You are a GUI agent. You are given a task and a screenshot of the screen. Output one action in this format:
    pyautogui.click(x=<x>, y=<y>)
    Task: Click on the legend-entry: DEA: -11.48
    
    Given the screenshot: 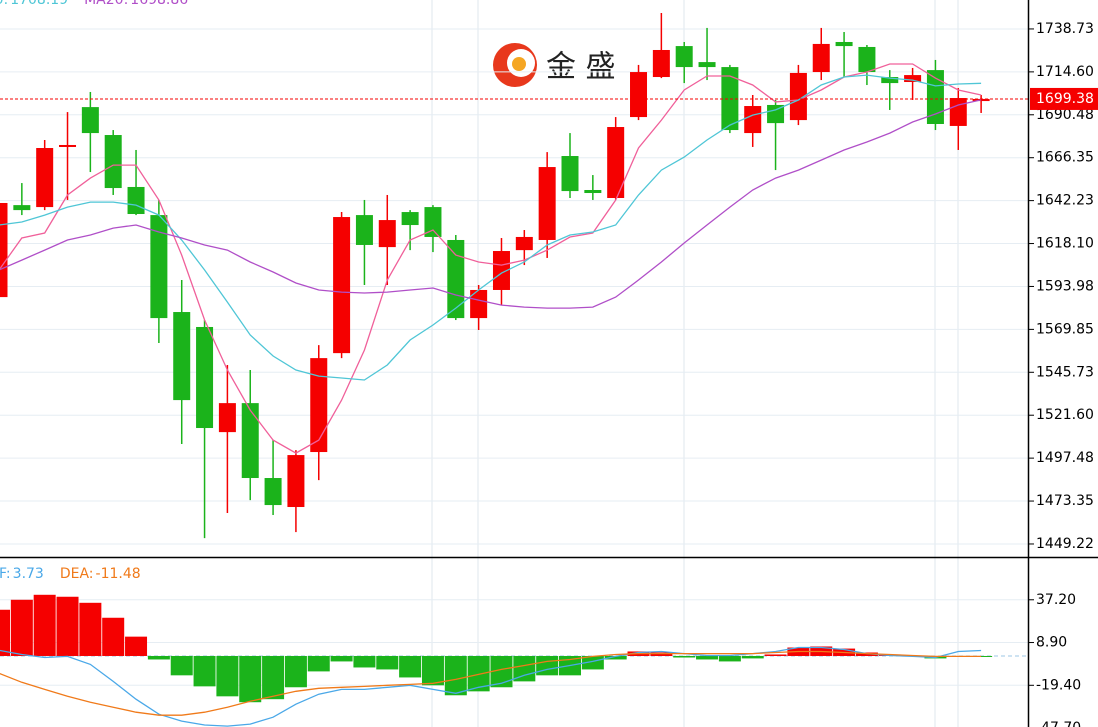 What is the action you would take?
    pyautogui.click(x=100, y=574)
    